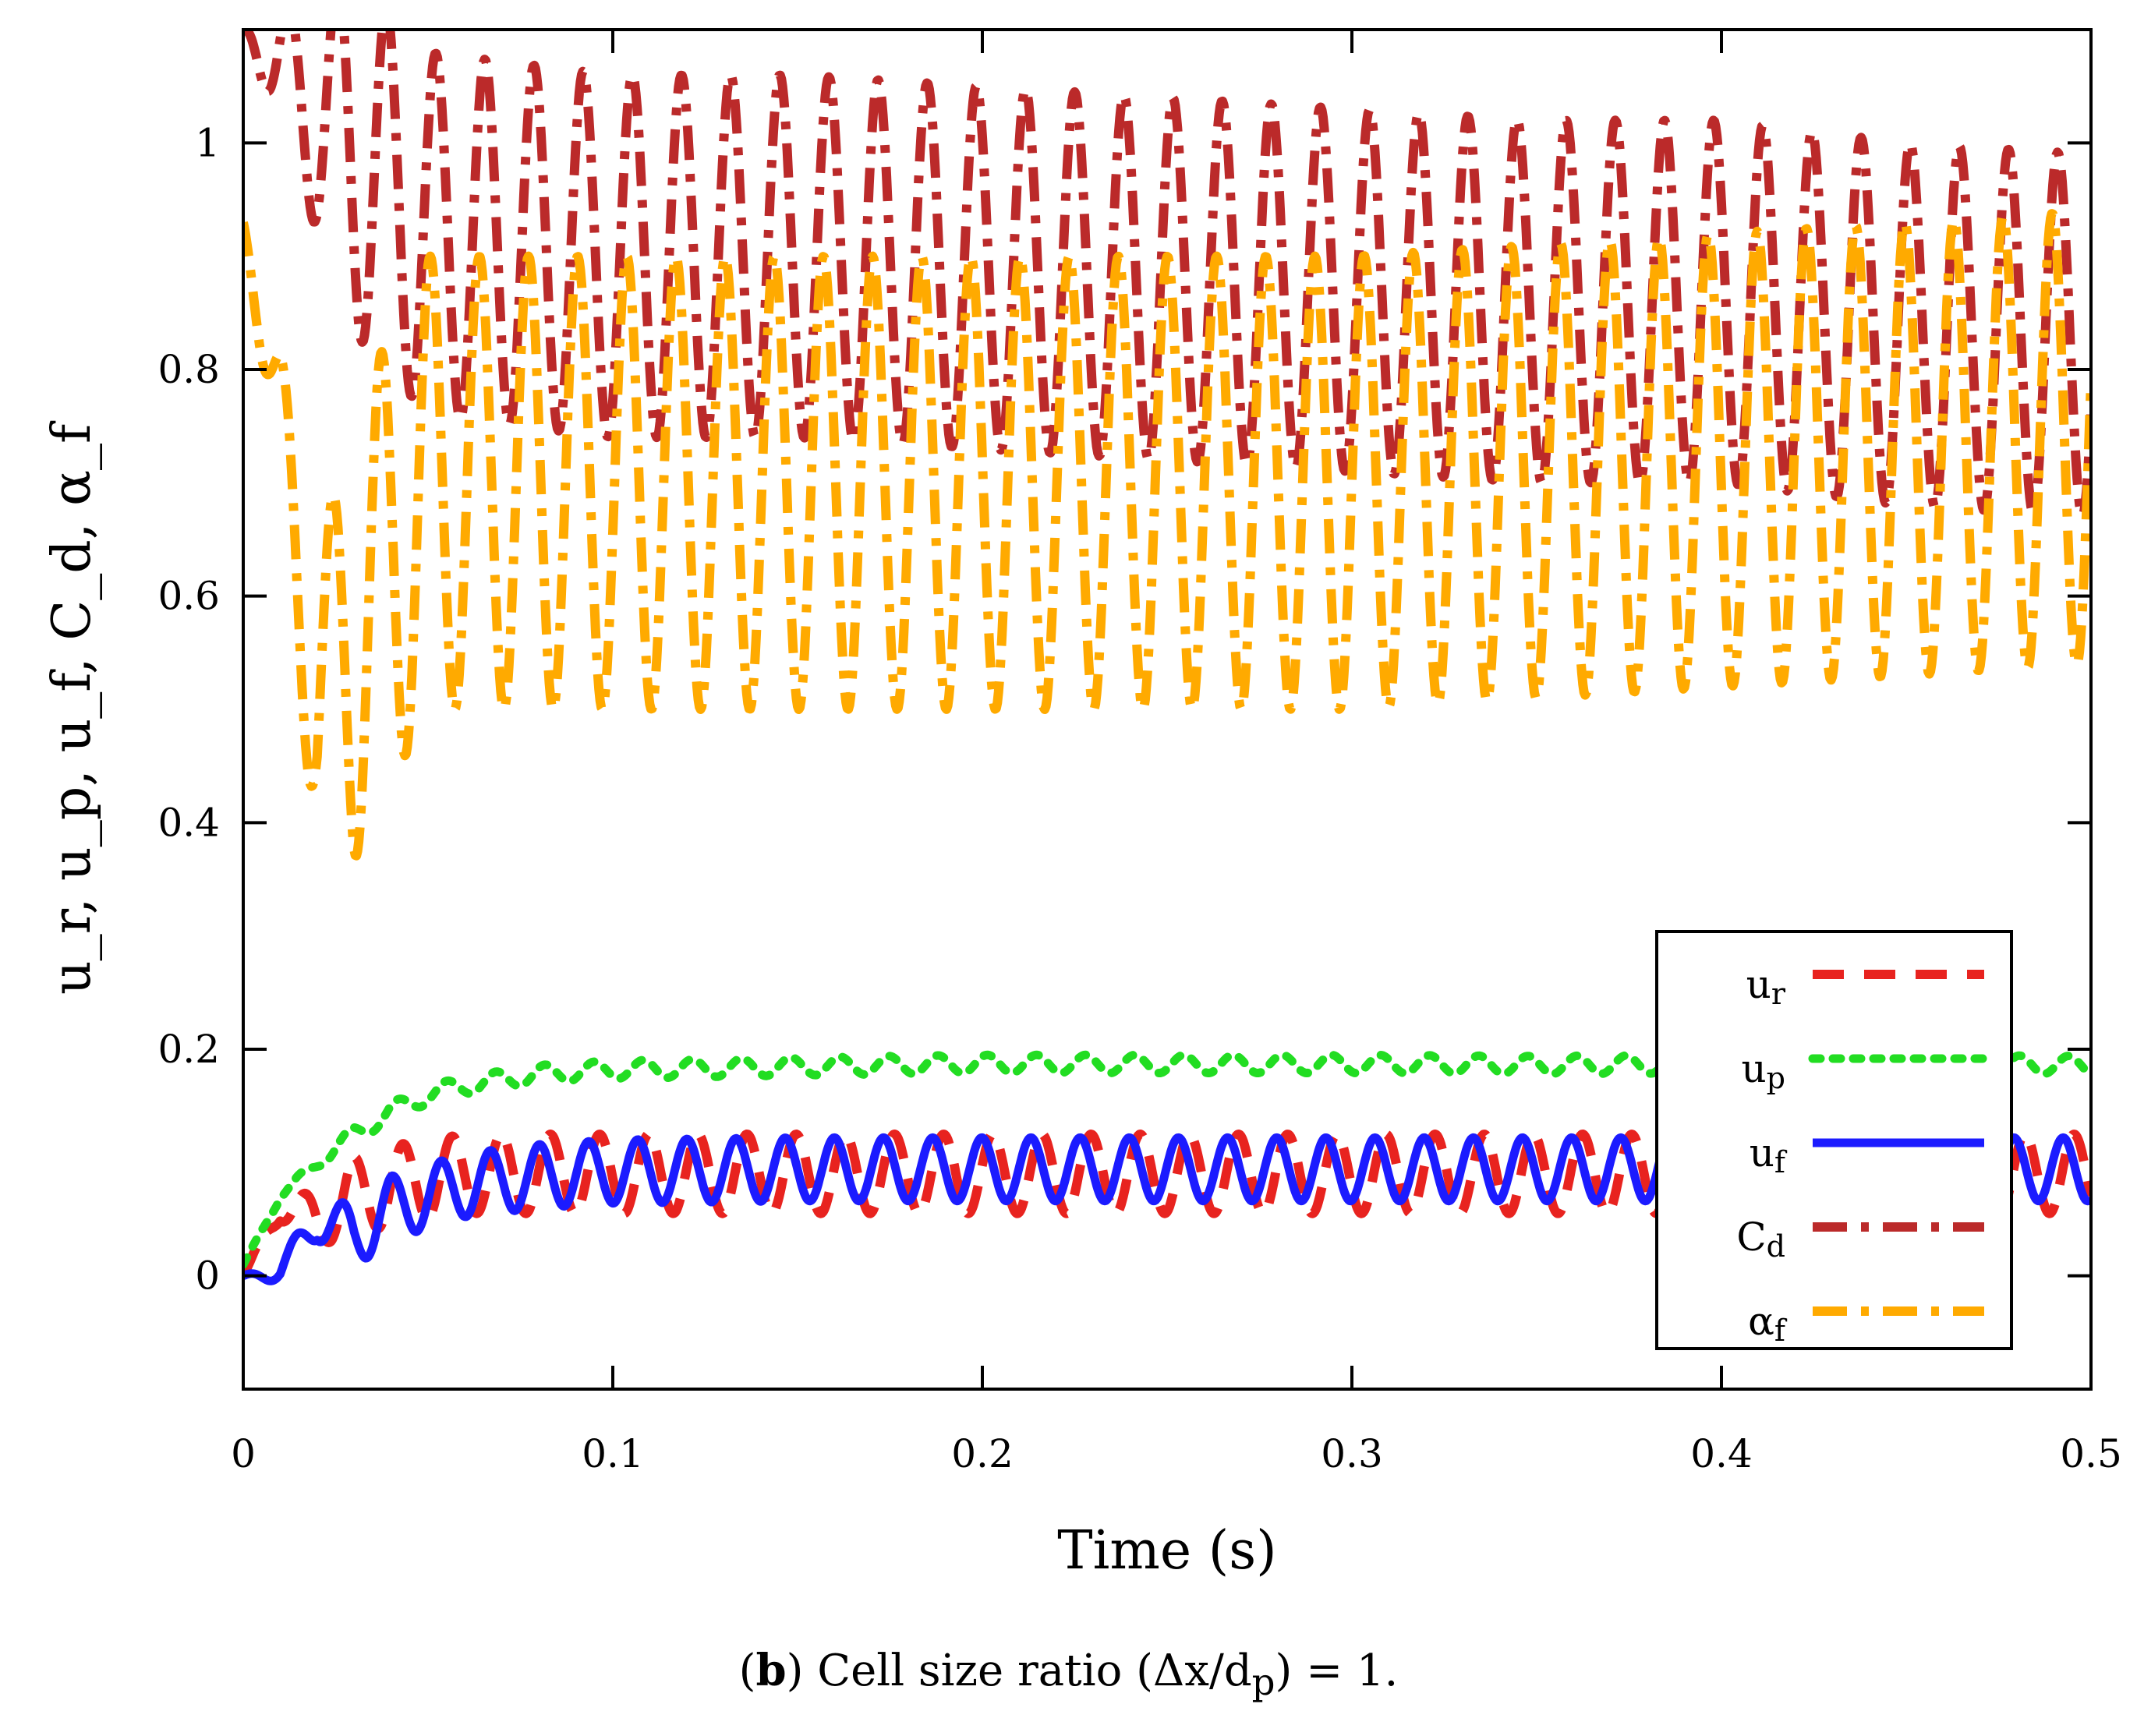  Describe the element at coordinates (1166, 1551) in the screenshot. I see `x-axis-title: Time (s)` at that location.